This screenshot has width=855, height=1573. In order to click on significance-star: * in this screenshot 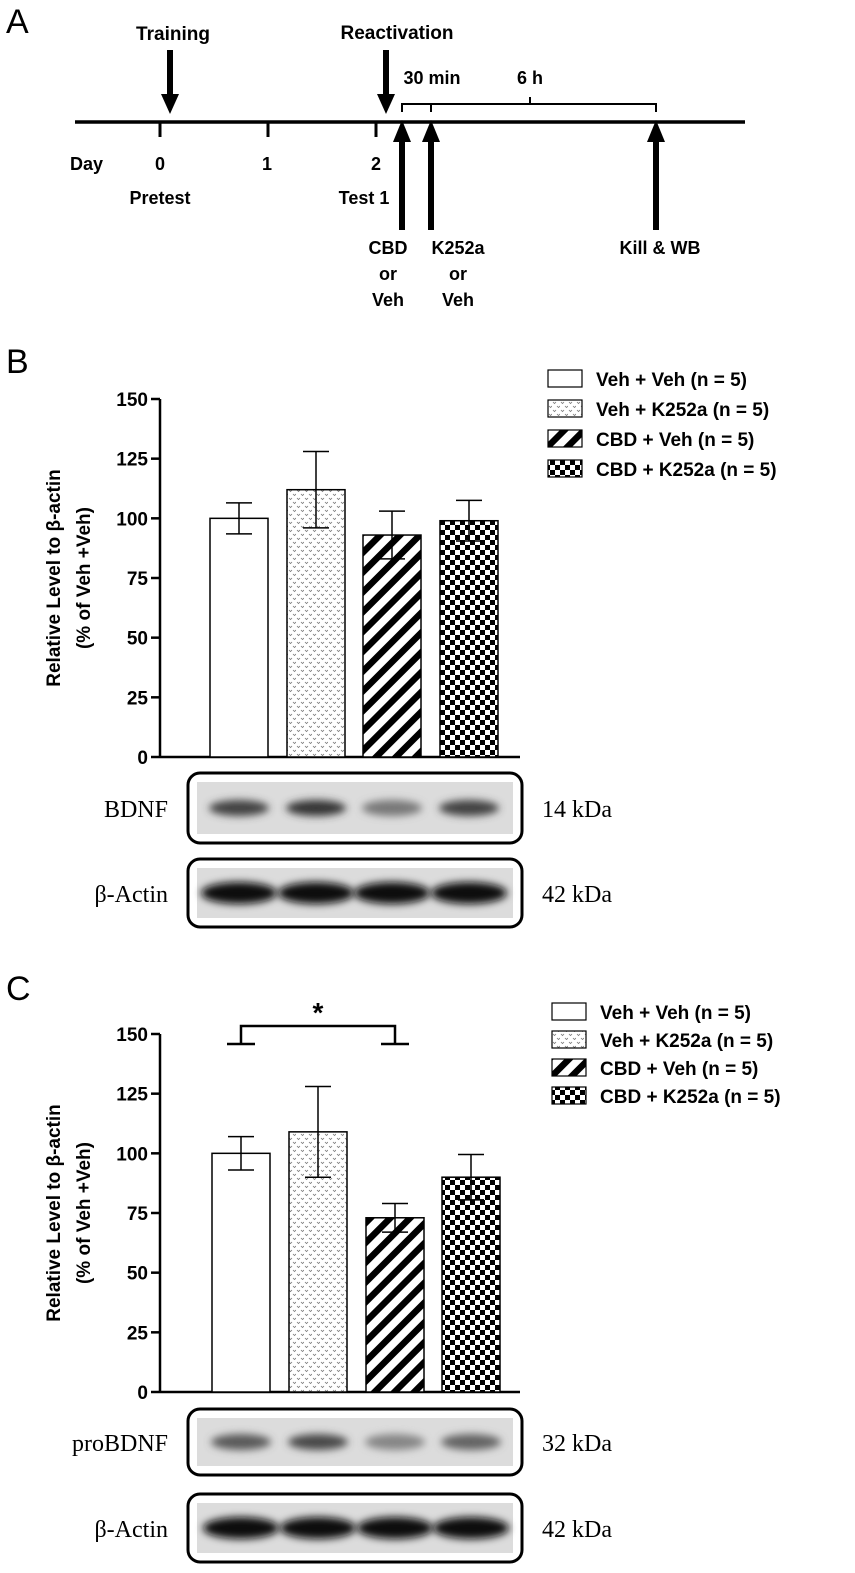, I will do `click(318, 1012)`.